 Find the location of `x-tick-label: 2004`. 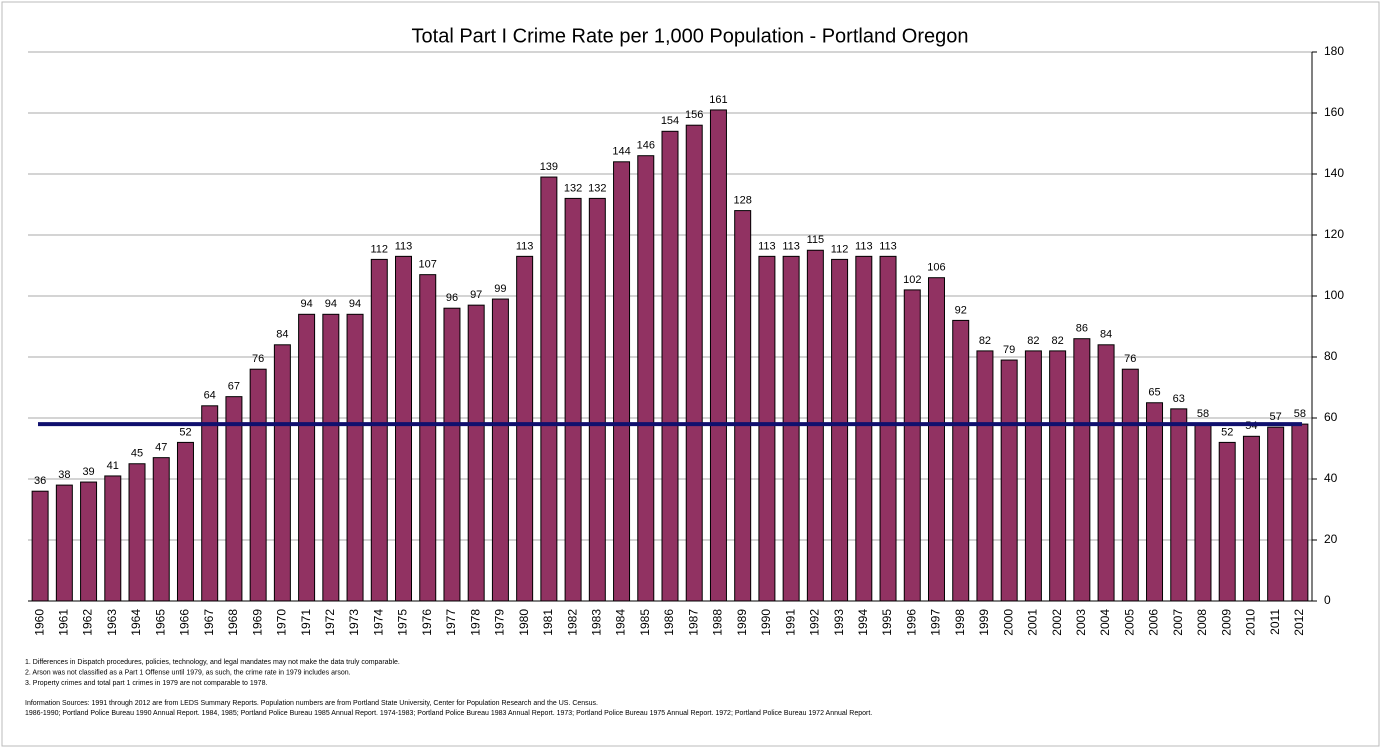

x-tick-label: 2004 is located at coordinates (1105, 622).